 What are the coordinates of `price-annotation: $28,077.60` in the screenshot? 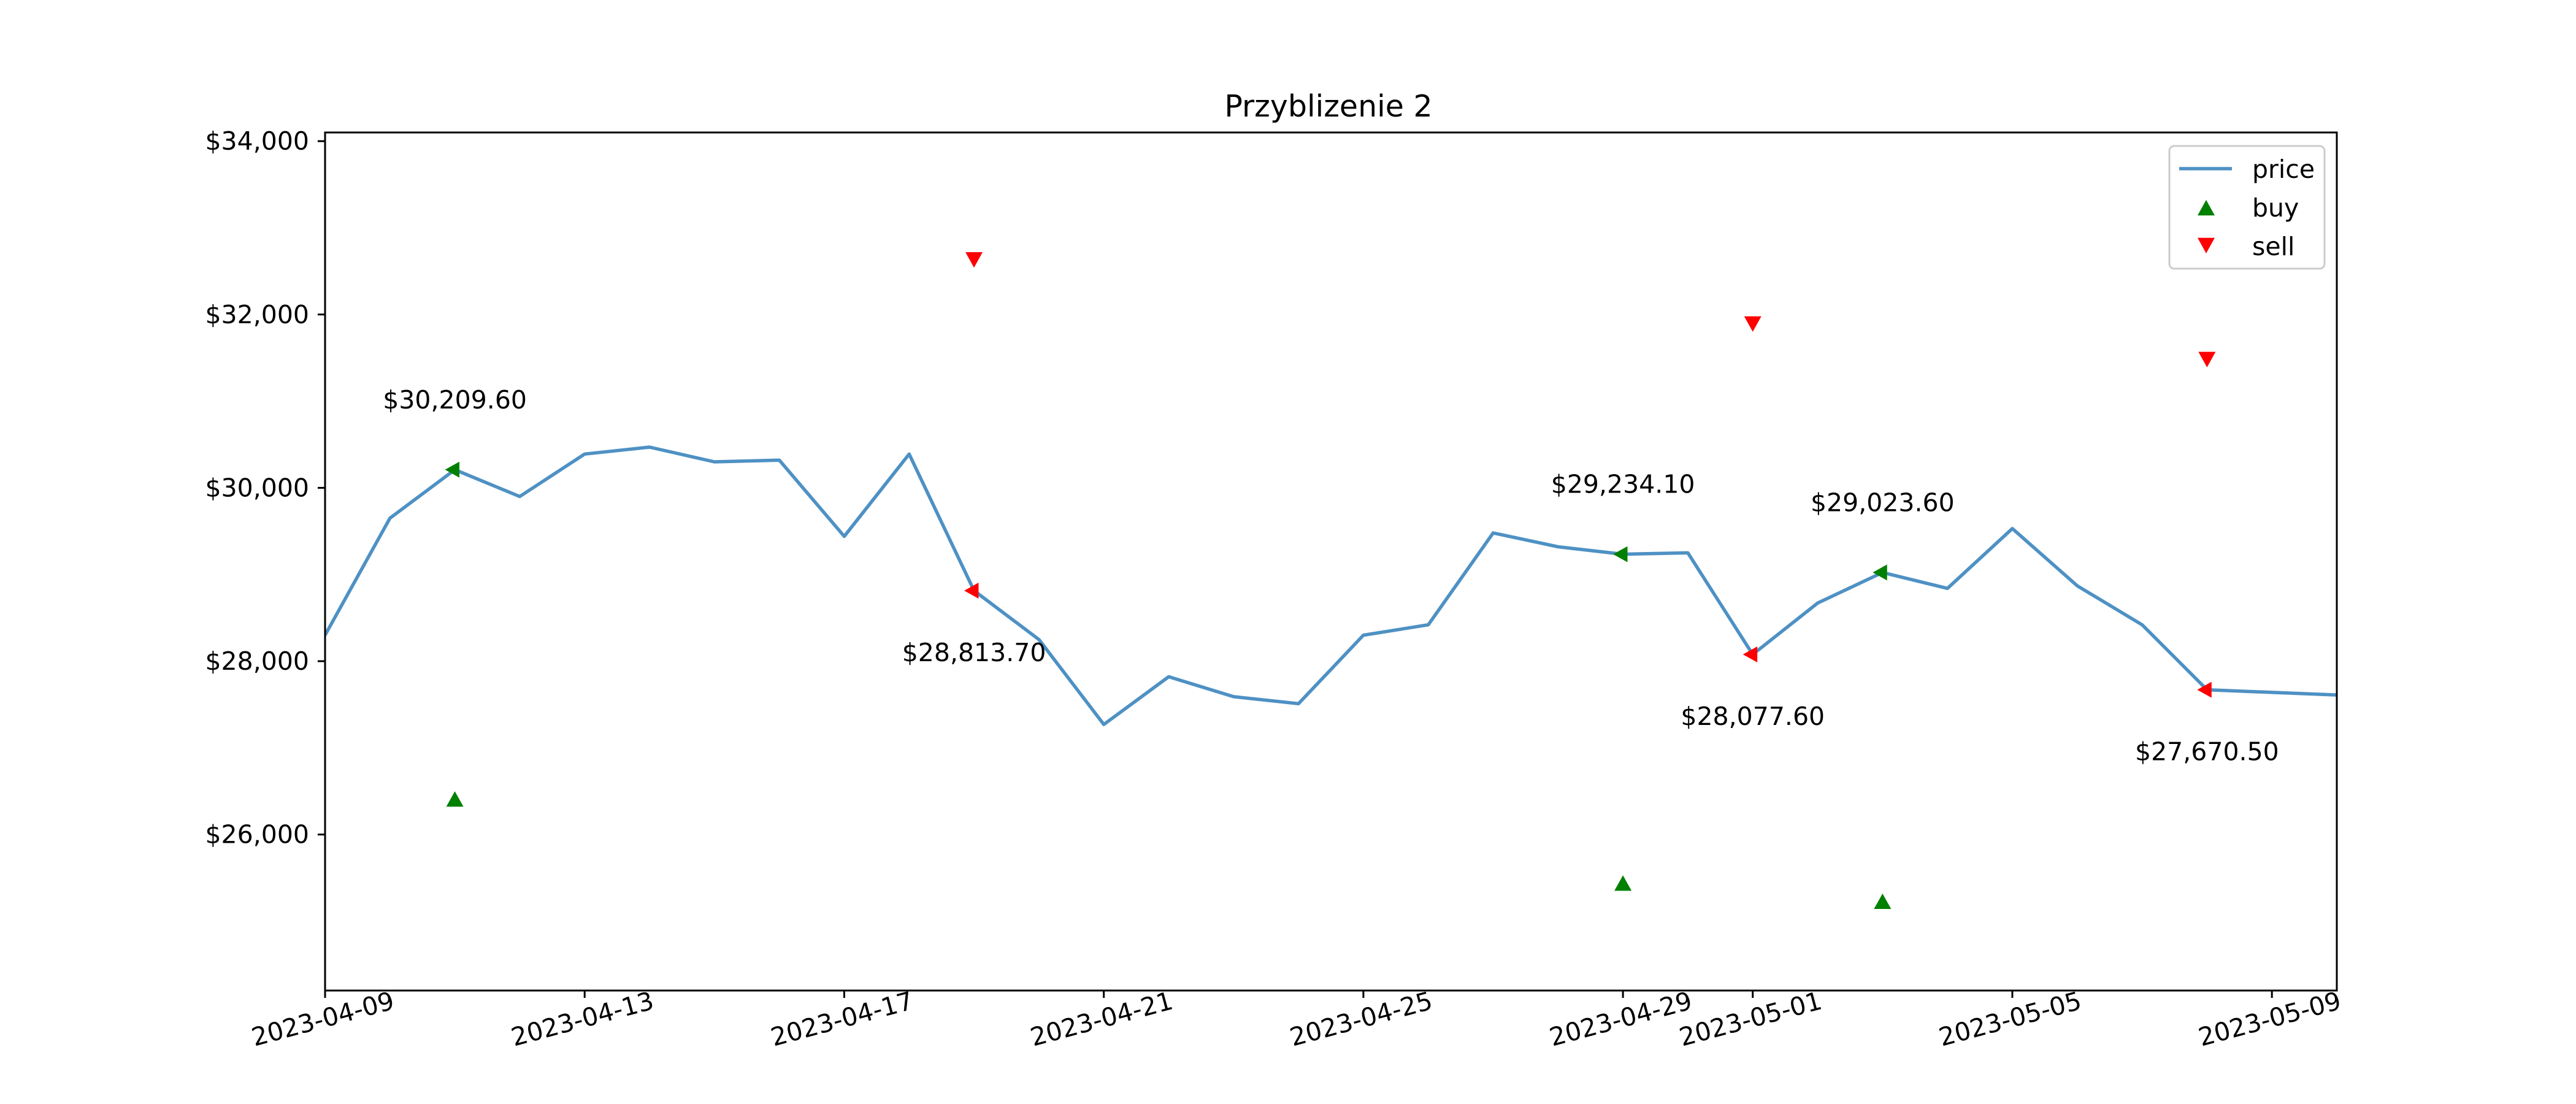 It's located at (1753, 716).